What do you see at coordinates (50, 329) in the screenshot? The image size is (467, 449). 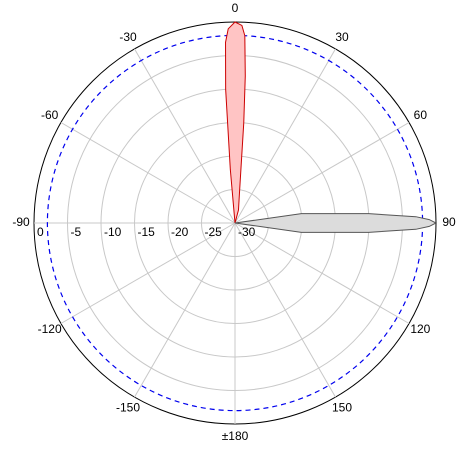 I see `angle-label: -120` at bounding box center [50, 329].